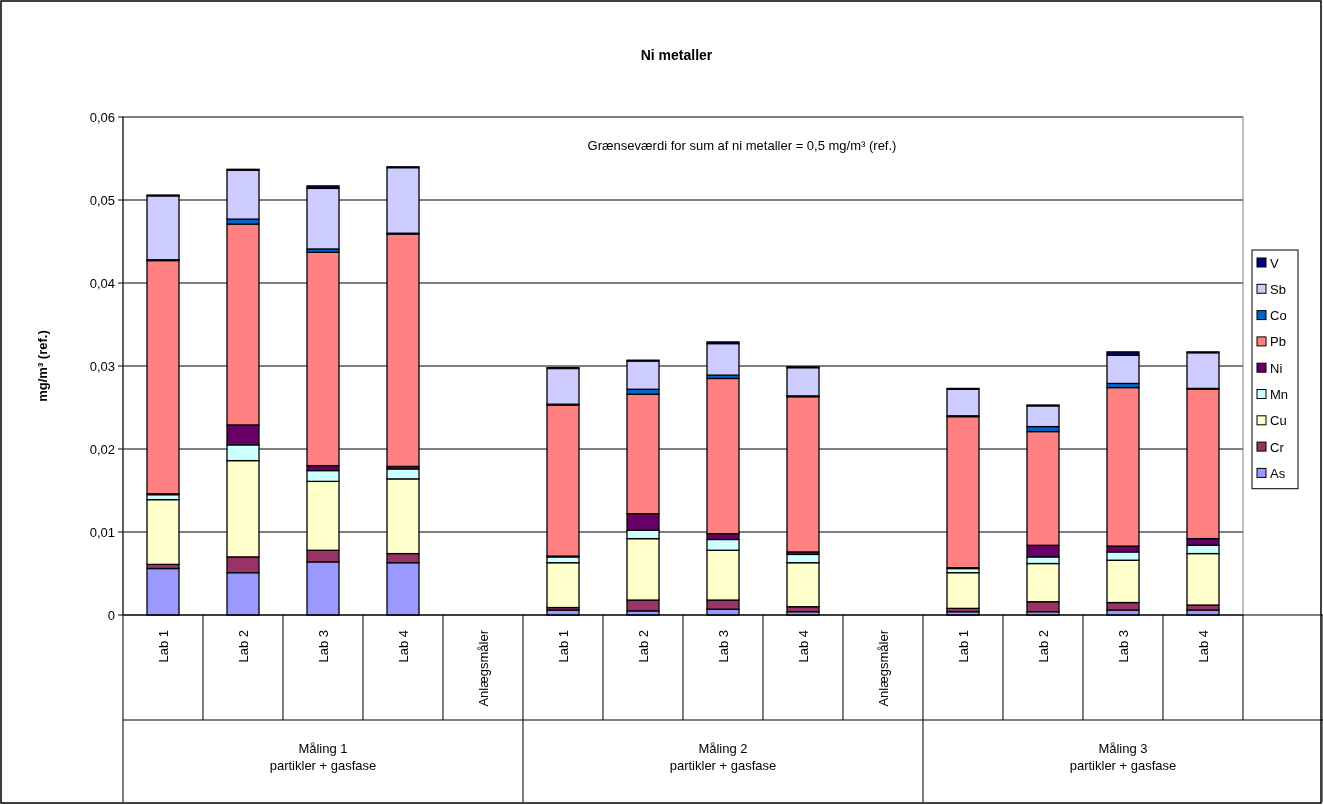 The width and height of the screenshot is (1323, 805). What do you see at coordinates (102, 283) in the screenshot?
I see `y-tick-label: 0,04` at bounding box center [102, 283].